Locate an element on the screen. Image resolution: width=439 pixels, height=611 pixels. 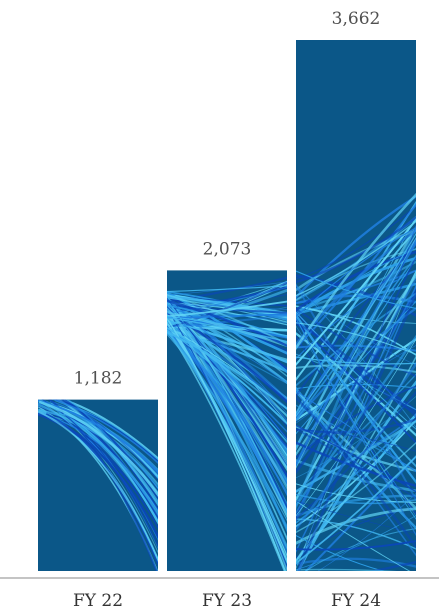
x-tick-label-2: FY 23 is located at coordinates (227, 601).